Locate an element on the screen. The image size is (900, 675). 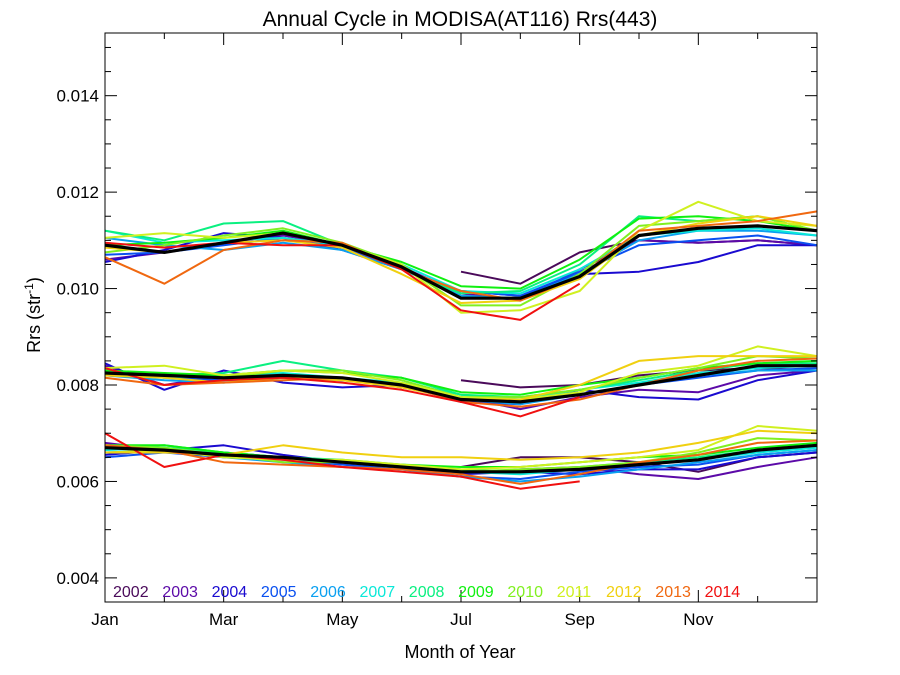
y-axis-label-close: ) is located at coordinates (34, 280).